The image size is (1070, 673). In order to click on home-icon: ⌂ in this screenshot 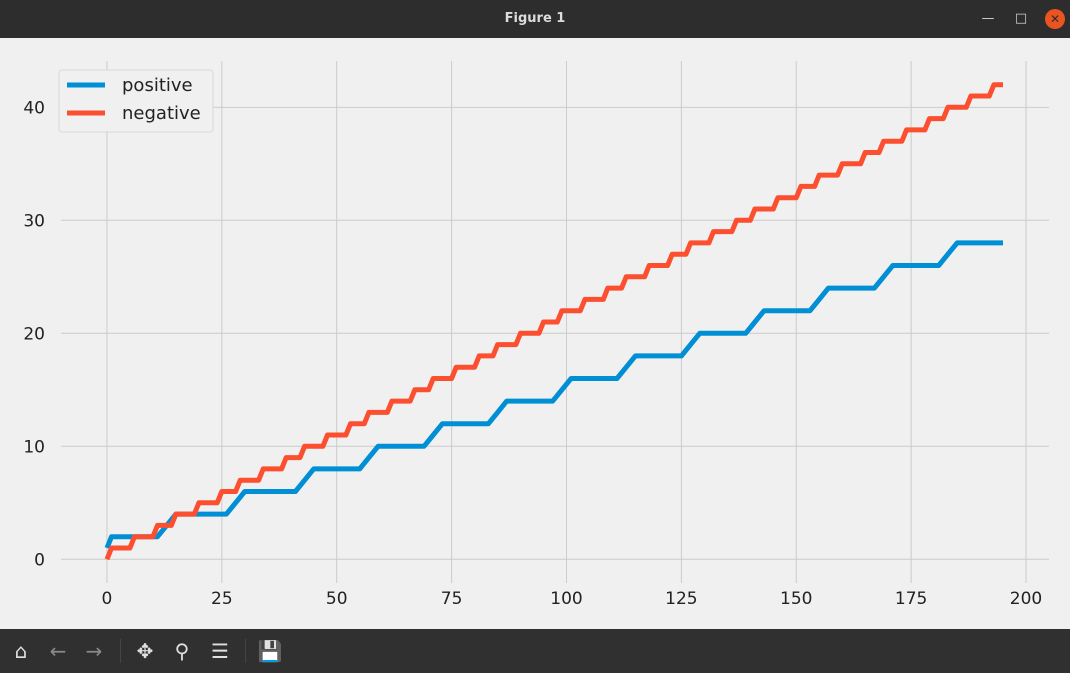, I will do `click(21, 651)`.